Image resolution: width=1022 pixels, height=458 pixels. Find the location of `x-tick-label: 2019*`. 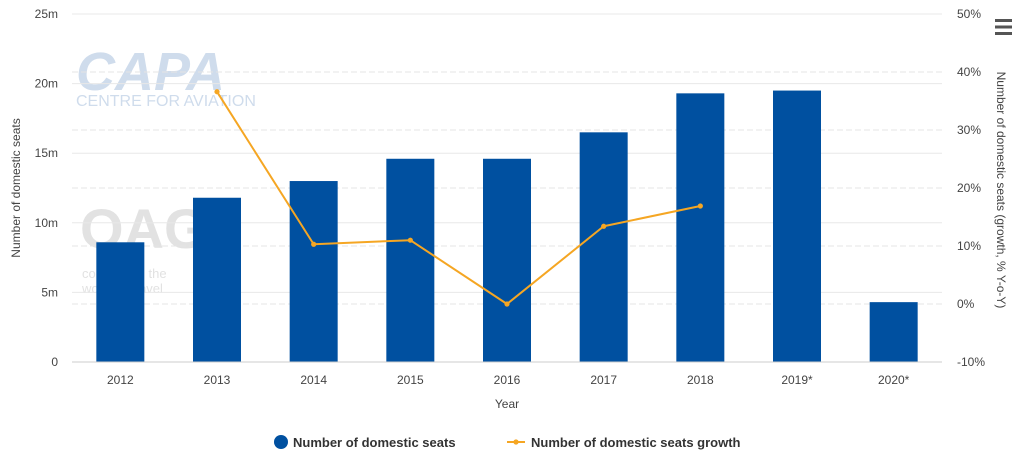

x-tick-label: 2019* is located at coordinates (797, 380).